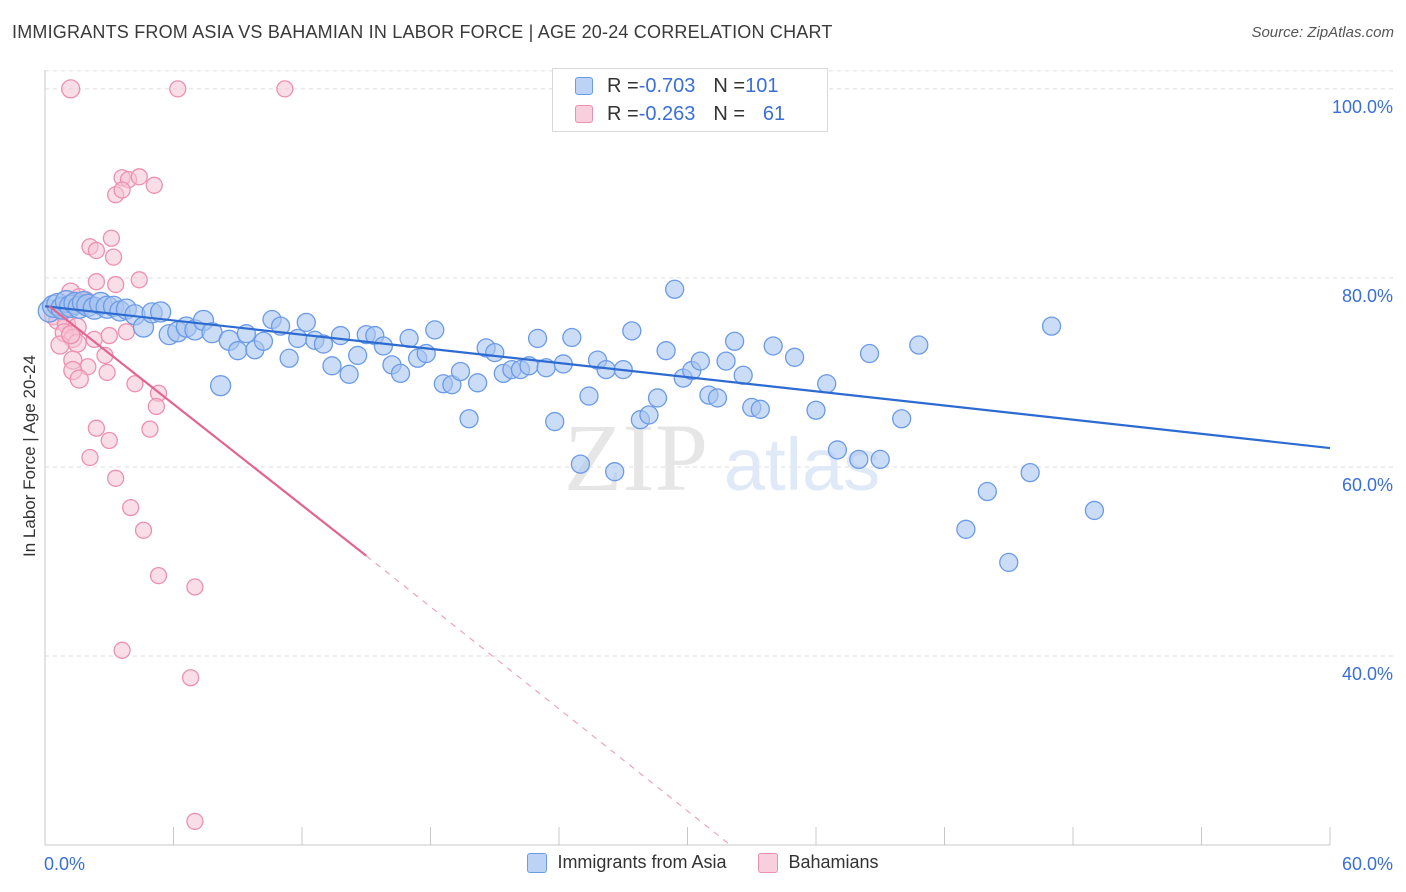 The width and height of the screenshot is (1406, 892). What do you see at coordinates (1322, 32) in the screenshot?
I see `source-label: Source: ZipAtlas.com` at bounding box center [1322, 32].